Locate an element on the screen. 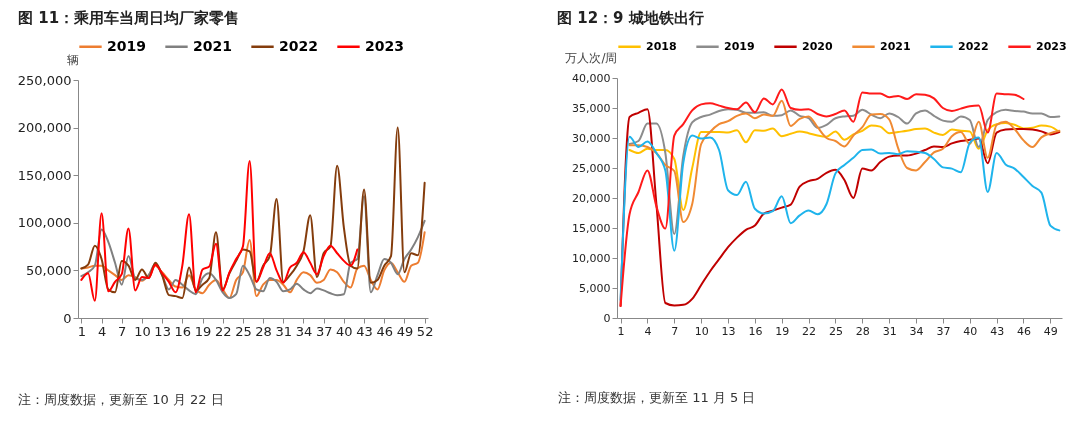  y-tick-label: 5,000 is located at coordinates (595, 288).